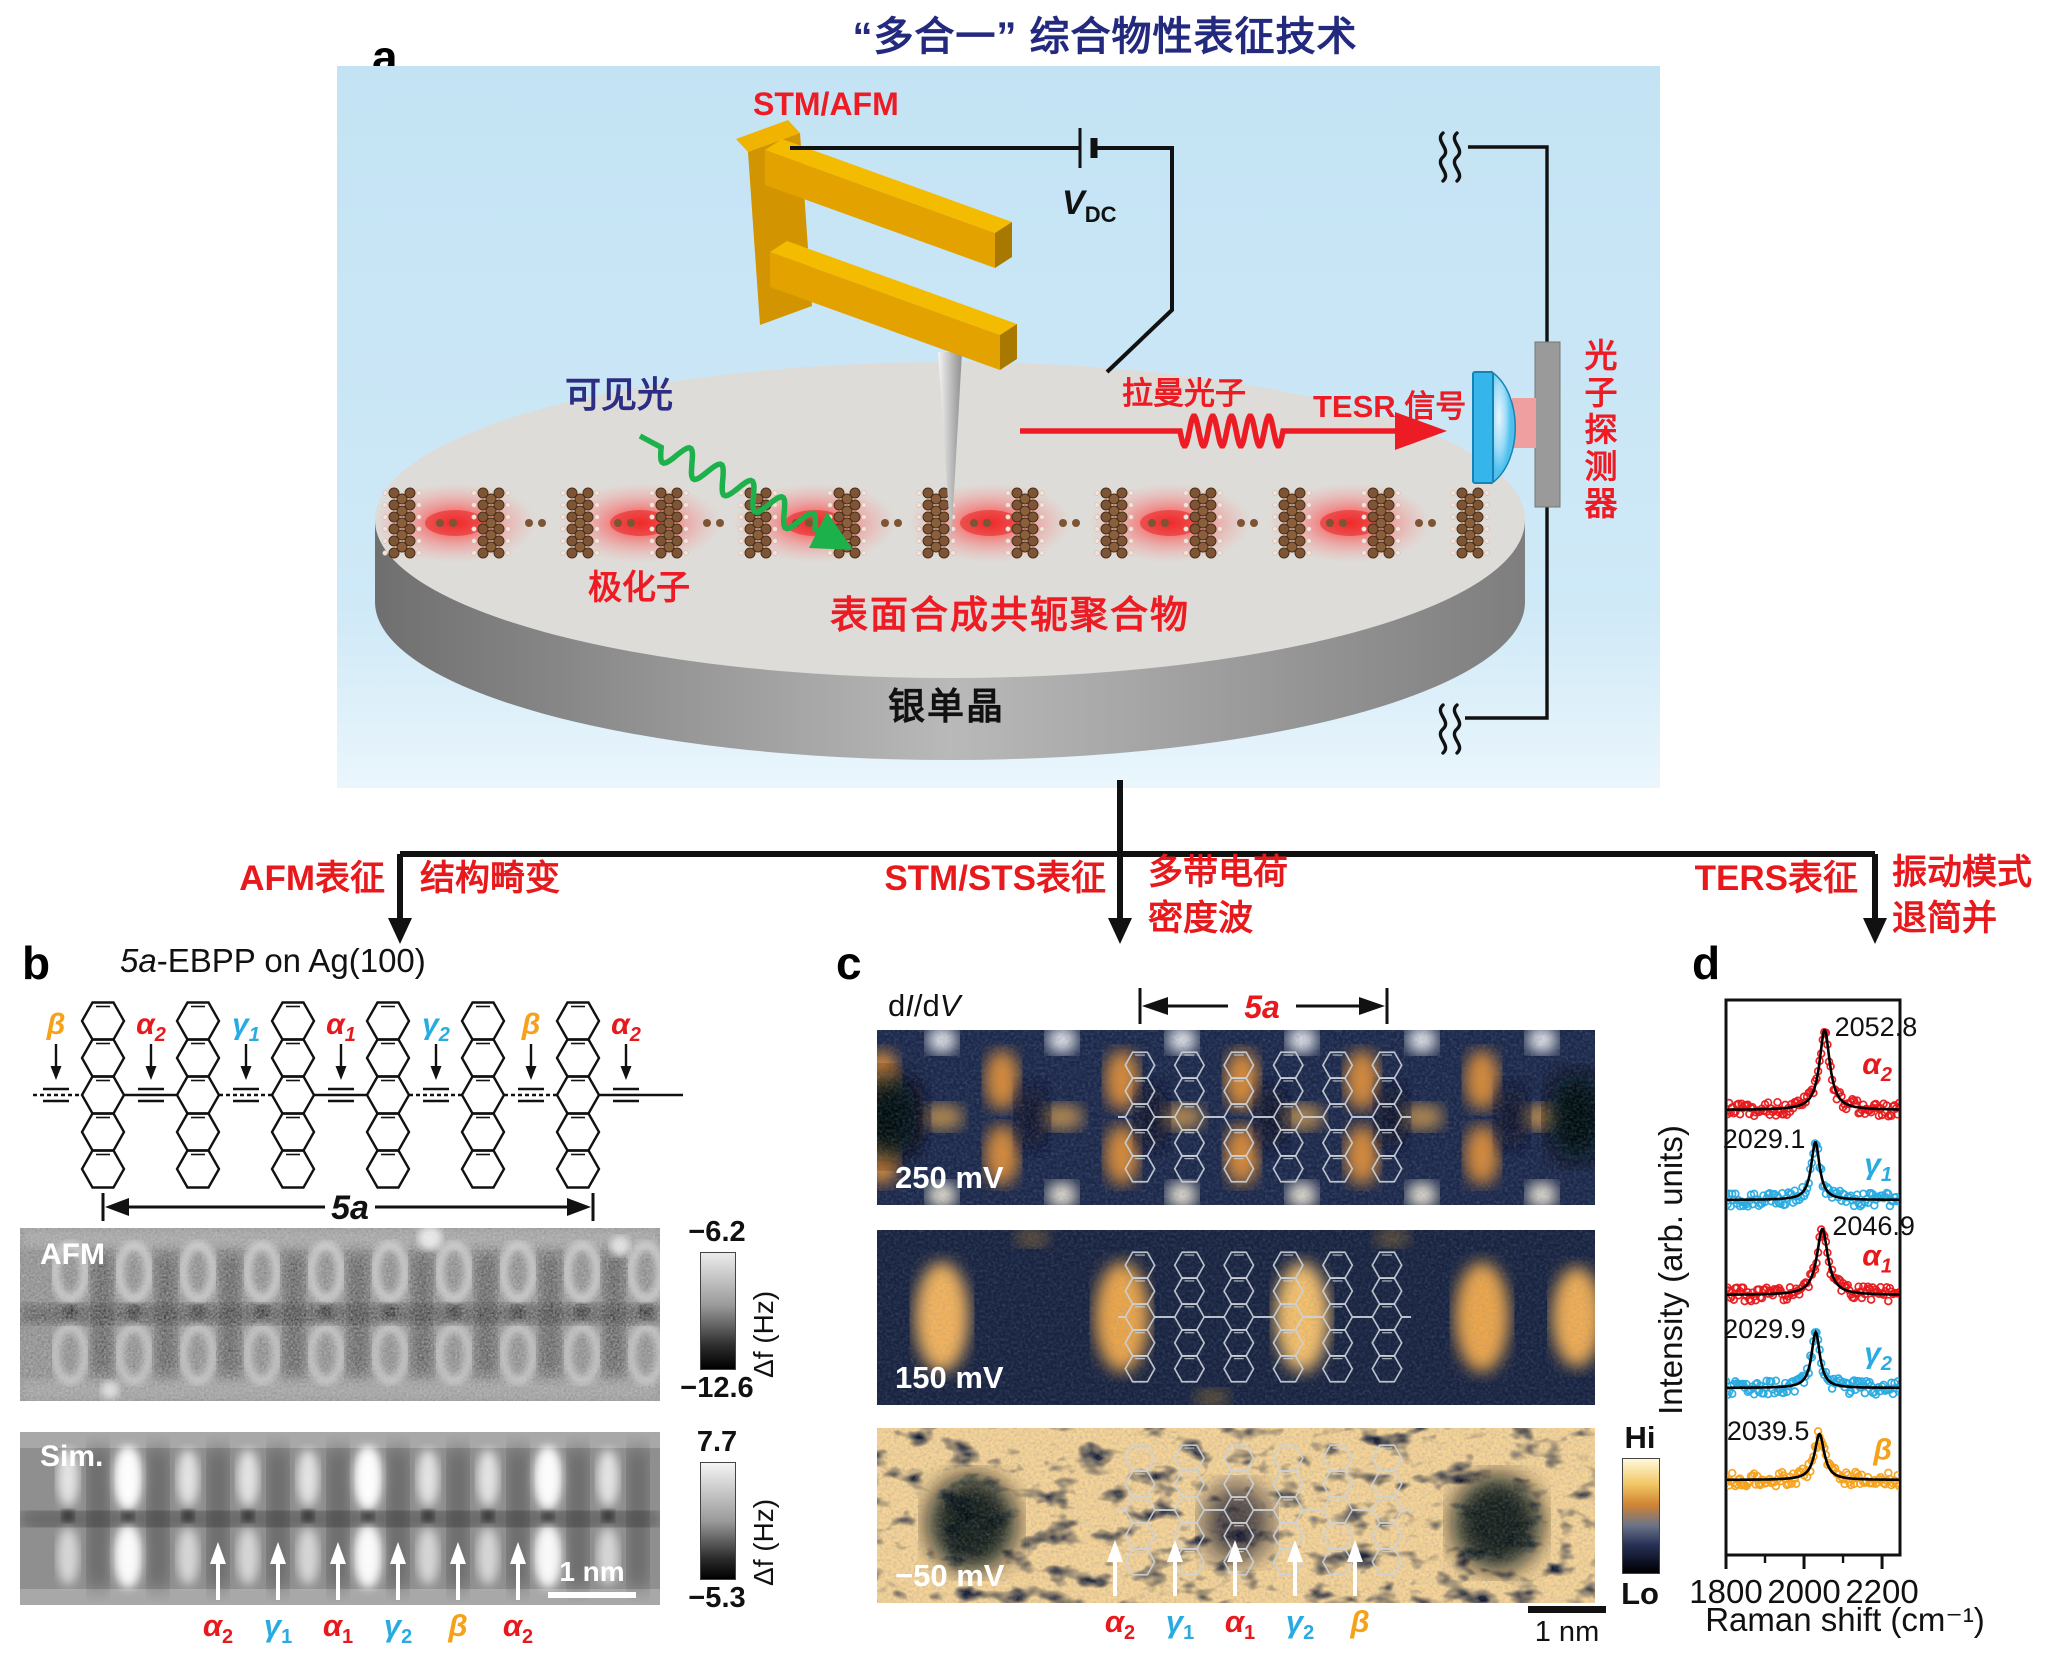 The image size is (2048, 1653). Describe the element at coordinates (717, 1388) in the screenshot. I see `afm-colorbar-min: −12.6` at that location.